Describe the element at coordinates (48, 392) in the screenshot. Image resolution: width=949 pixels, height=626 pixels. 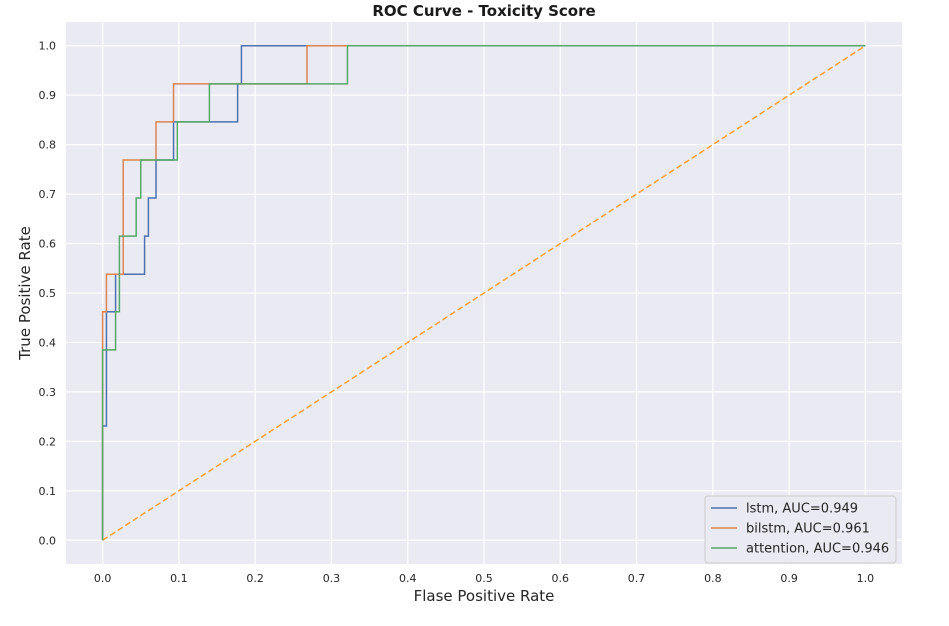
I see `y-tick-label: 0.3` at that location.